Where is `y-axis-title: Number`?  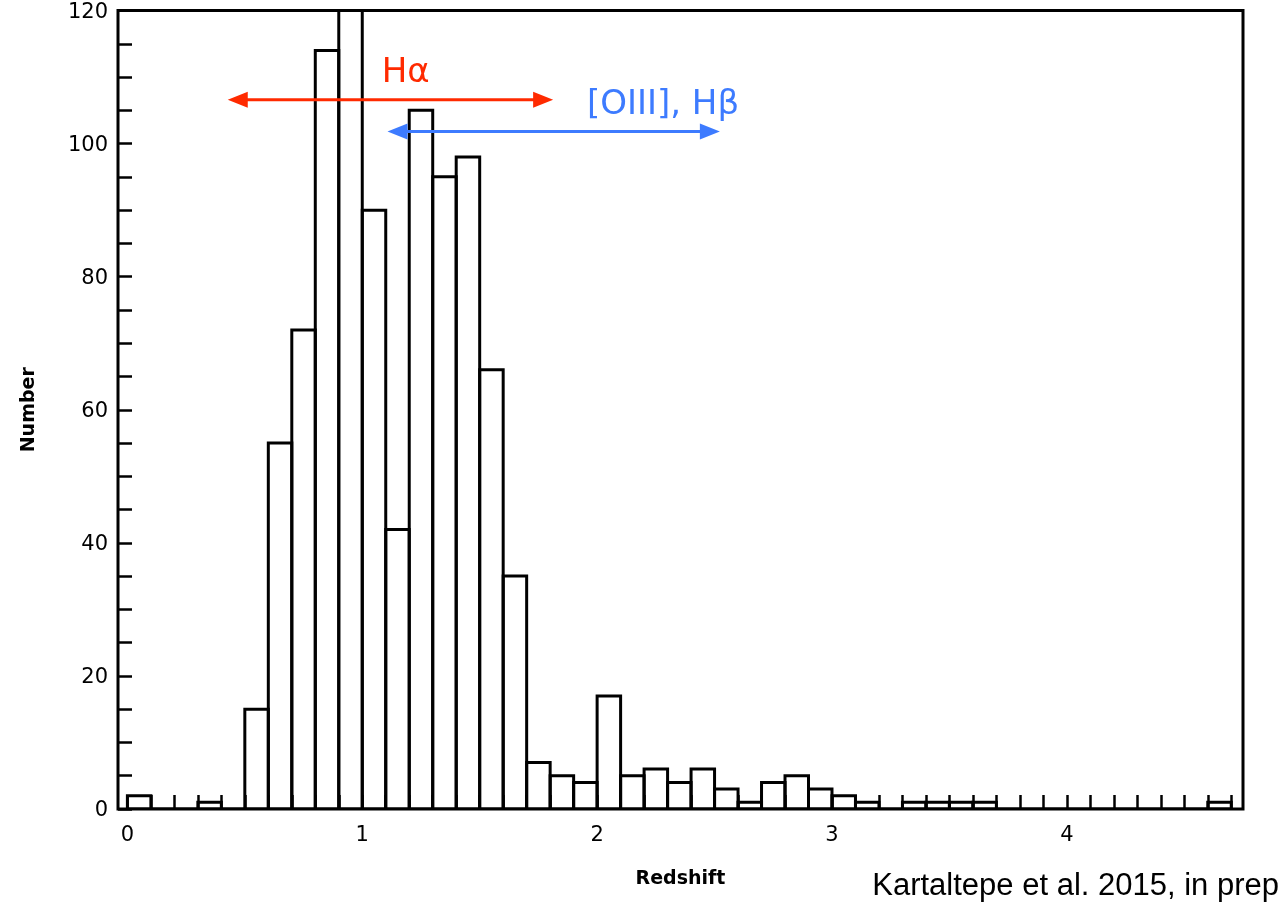 y-axis-title: Number is located at coordinates (26, 409).